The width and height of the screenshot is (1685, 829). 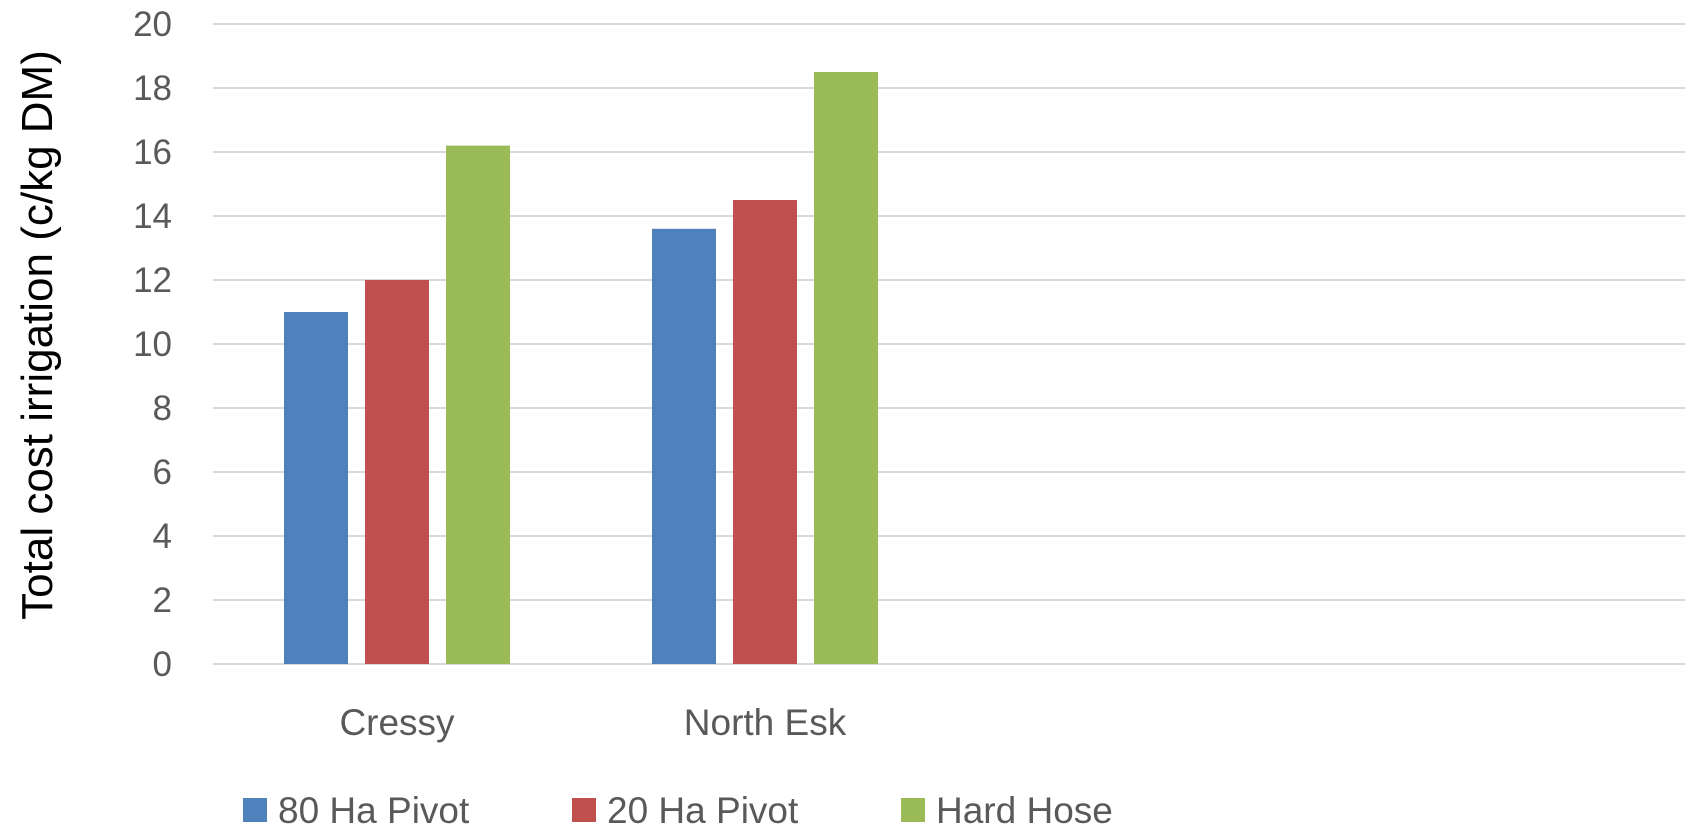 I want to click on legend-label: 80 Ha Pivot, so click(x=374, y=809).